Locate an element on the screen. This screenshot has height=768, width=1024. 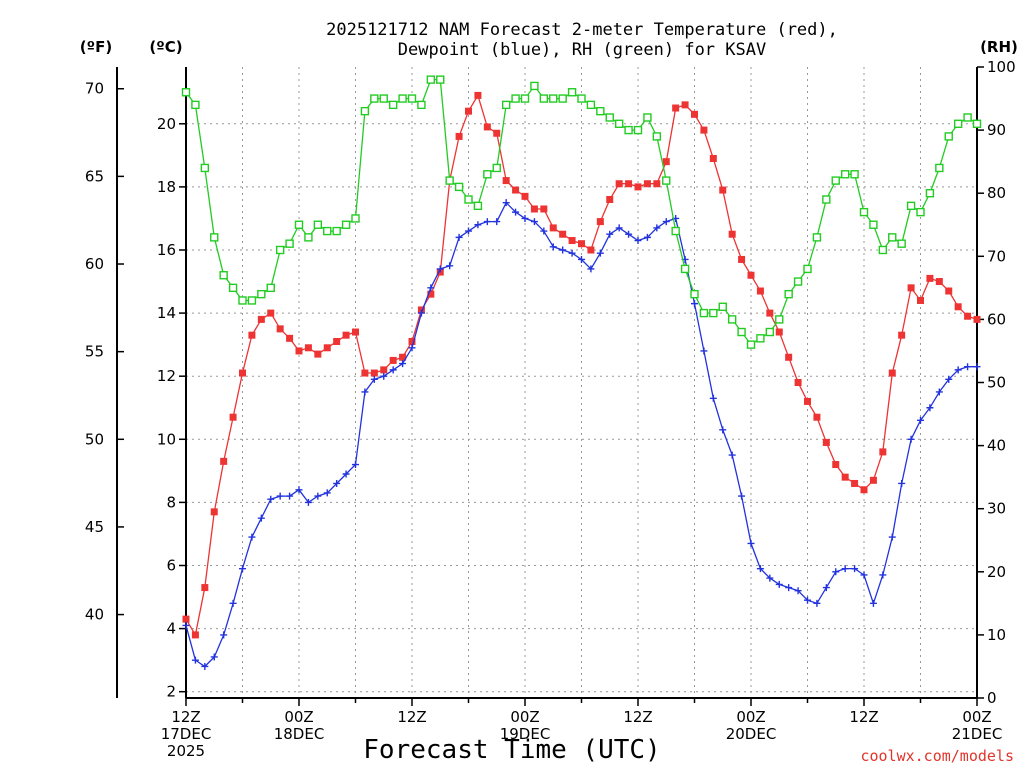
fahrenheit-tick-label: 55 is located at coordinates (94, 352).